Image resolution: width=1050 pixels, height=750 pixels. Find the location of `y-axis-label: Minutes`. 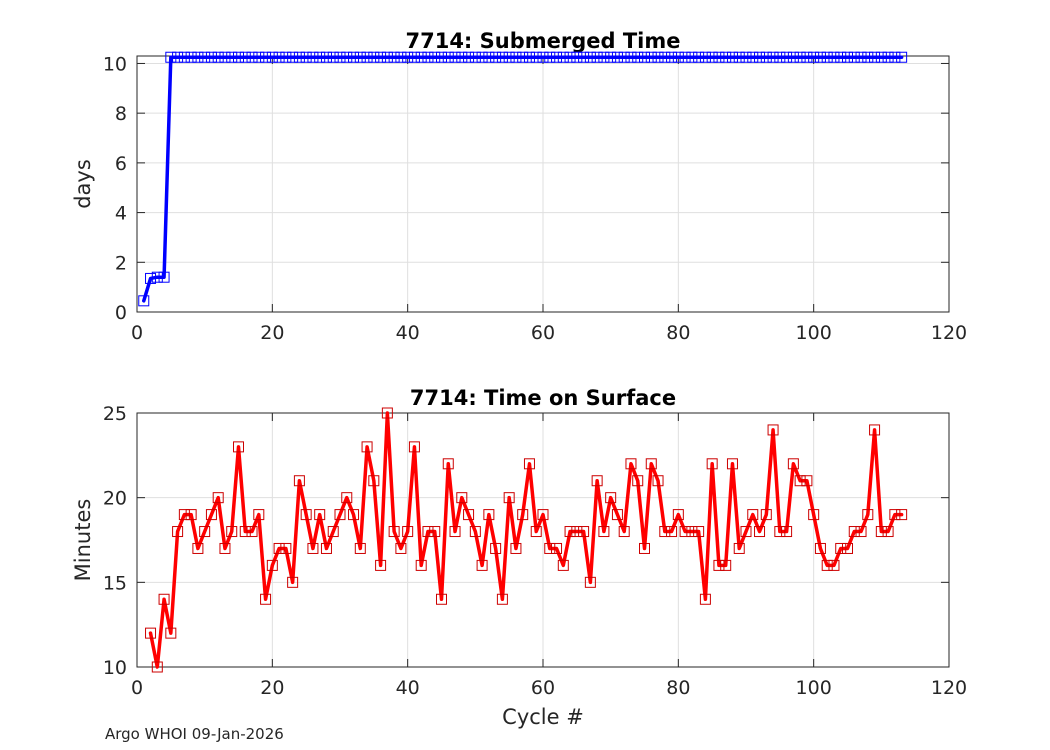

y-axis-label: Minutes is located at coordinates (83, 540).